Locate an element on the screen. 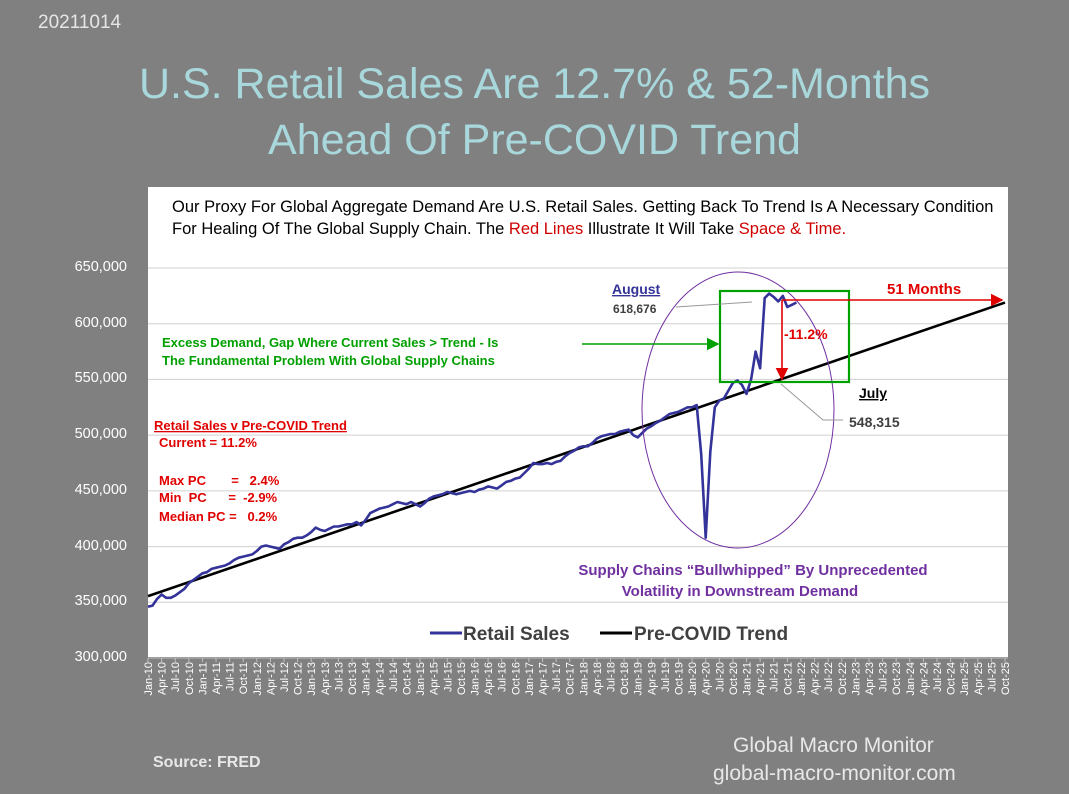 This screenshot has height=794, width=1069. august-value: 618,676 is located at coordinates (635, 309).